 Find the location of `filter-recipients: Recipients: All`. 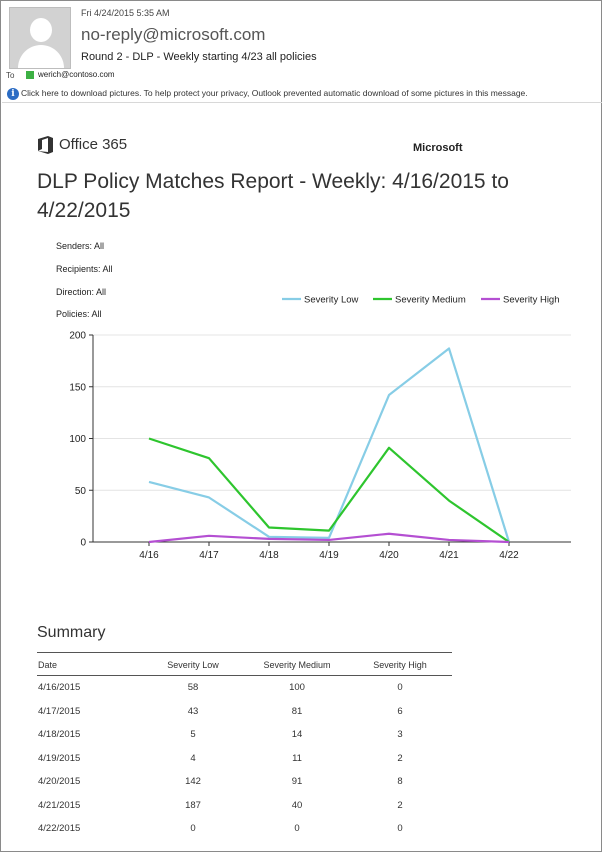

filter-recipients: Recipients: All is located at coordinates (84, 269).